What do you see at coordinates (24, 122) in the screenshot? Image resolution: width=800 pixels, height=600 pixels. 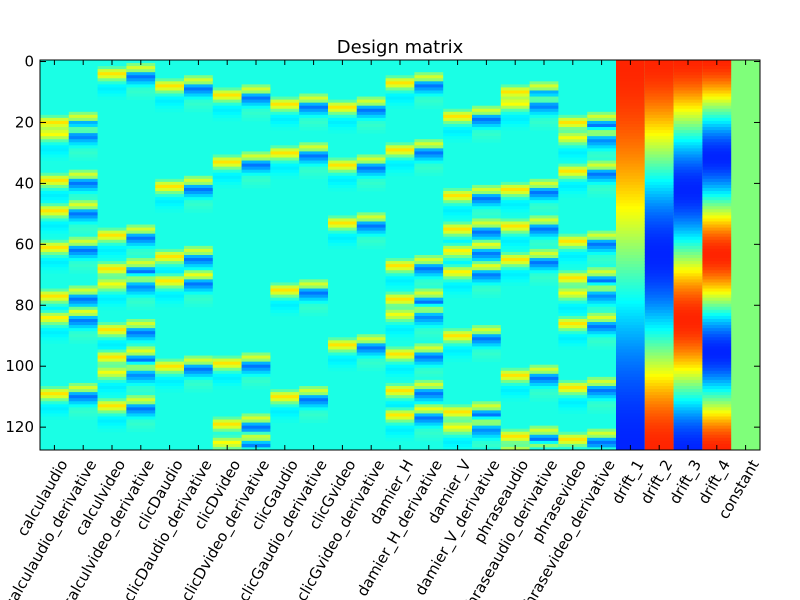 I see `y-tick-label: 20` at bounding box center [24, 122].